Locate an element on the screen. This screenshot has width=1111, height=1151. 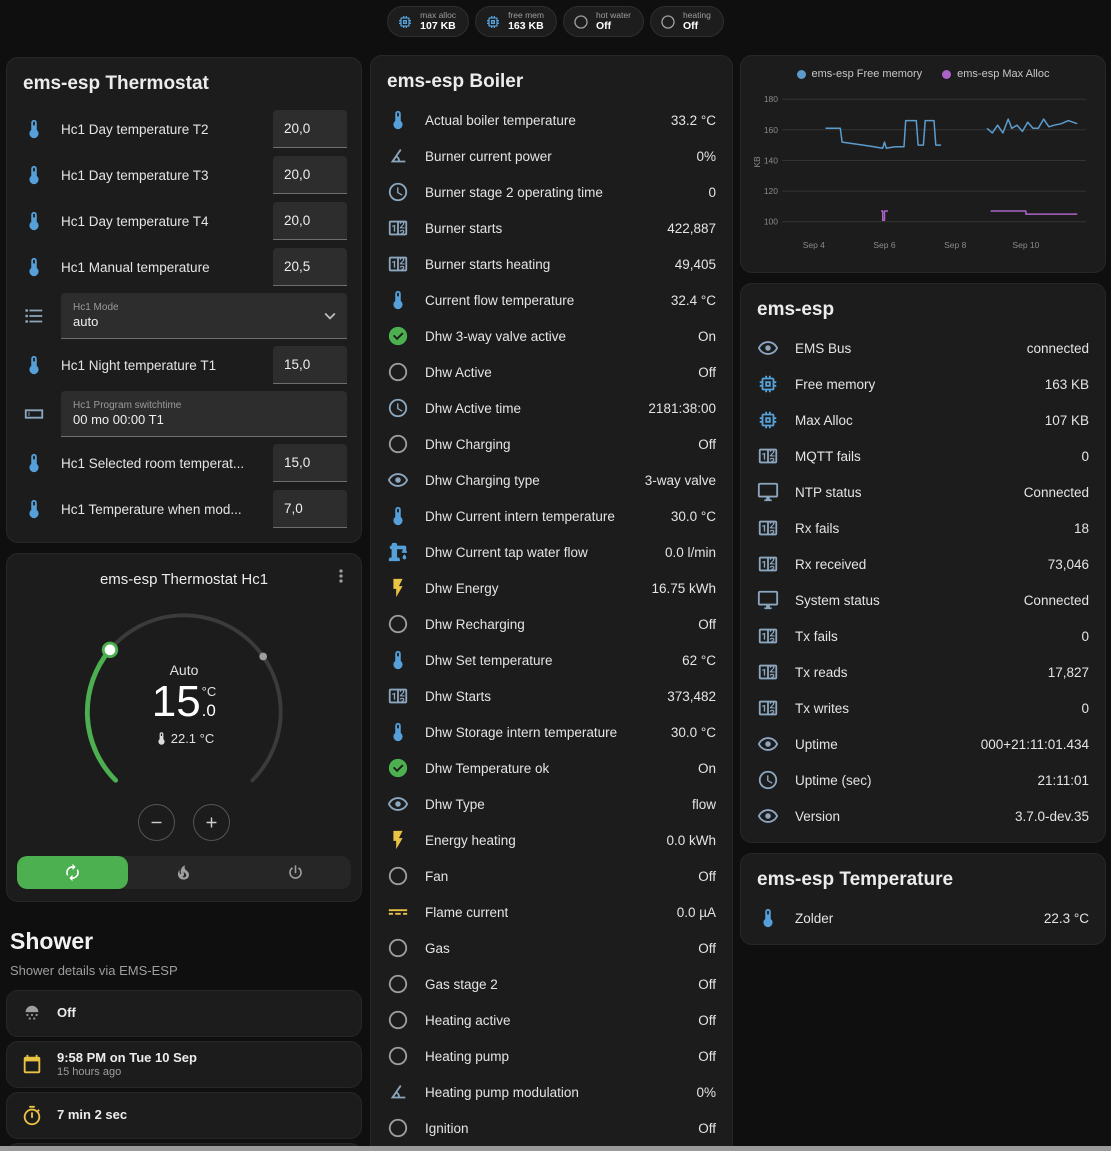
entity-row: Tx reads 17,827 is located at coordinates (923, 672).